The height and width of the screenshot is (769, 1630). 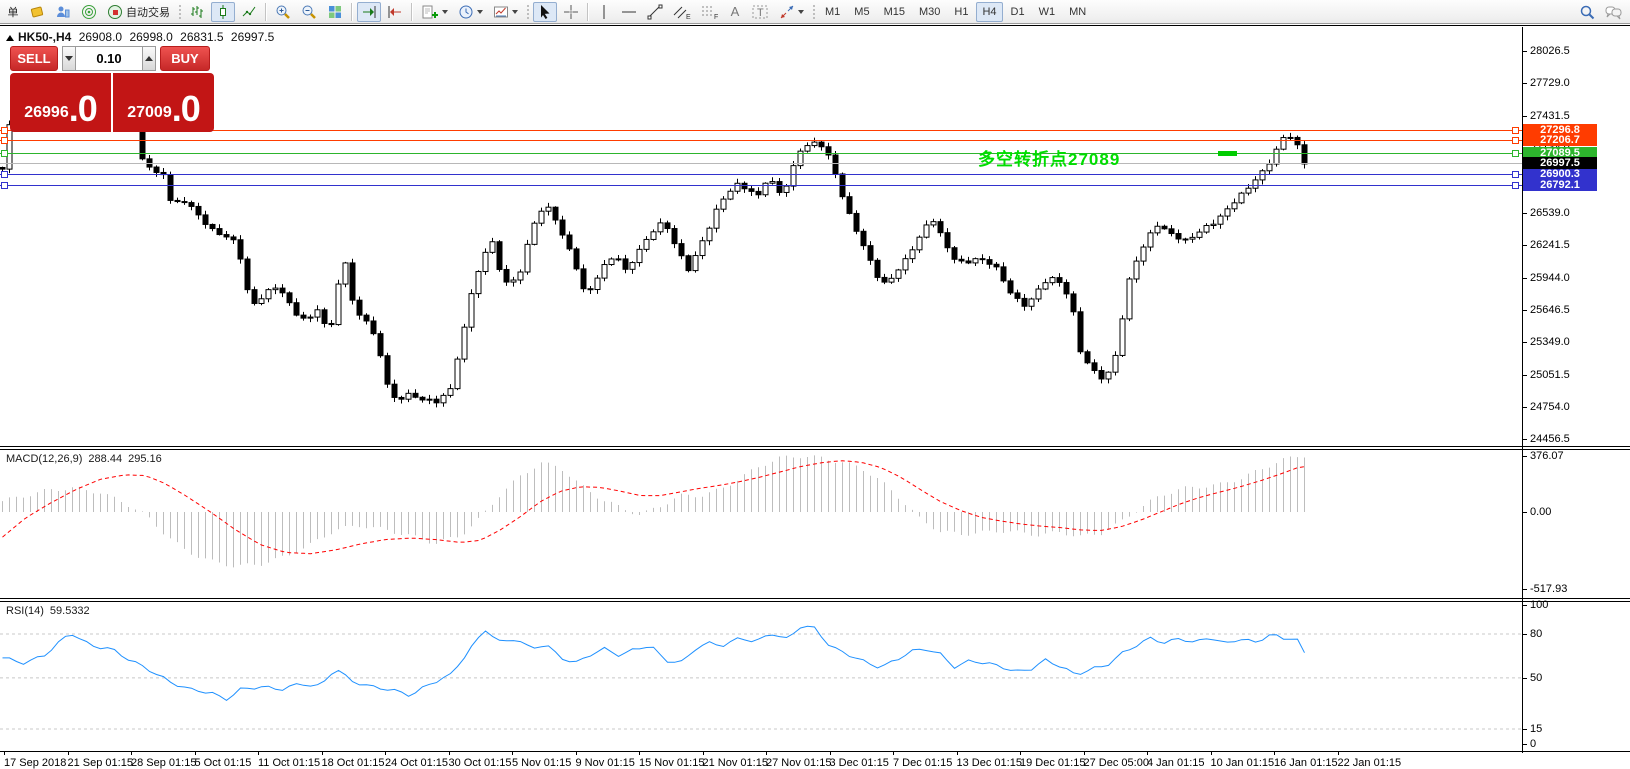 What do you see at coordinates (989, 11) in the screenshot?
I see `timeframe-button-h4: H4` at bounding box center [989, 11].